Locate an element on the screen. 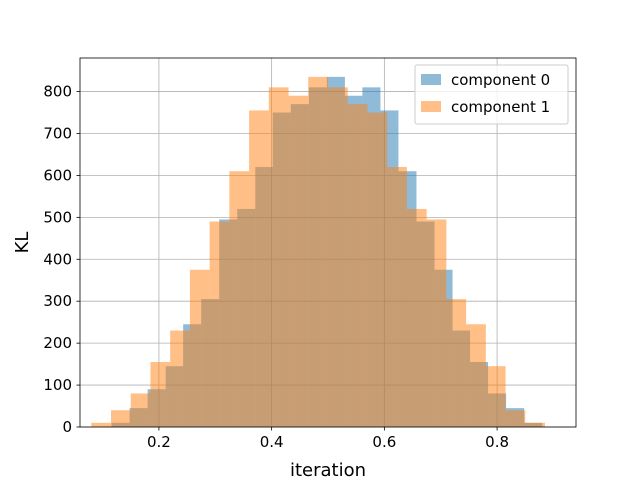 The image size is (640, 480). legend: component 0 component 1 is located at coordinates (491, 94).